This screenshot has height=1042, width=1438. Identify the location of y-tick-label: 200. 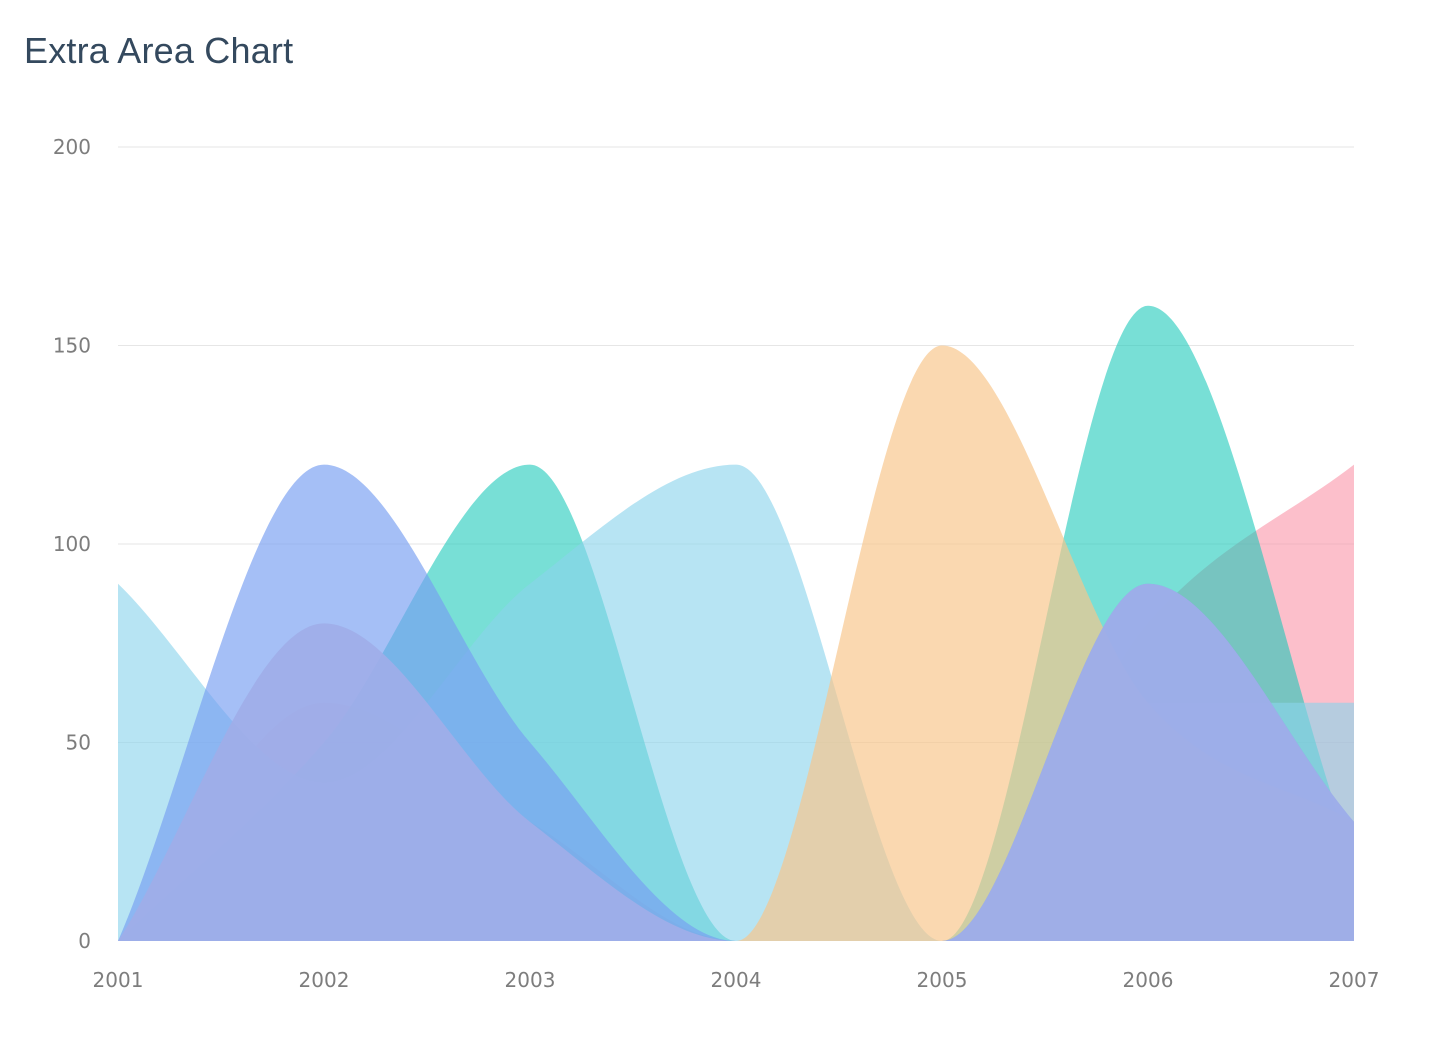
(72, 147).